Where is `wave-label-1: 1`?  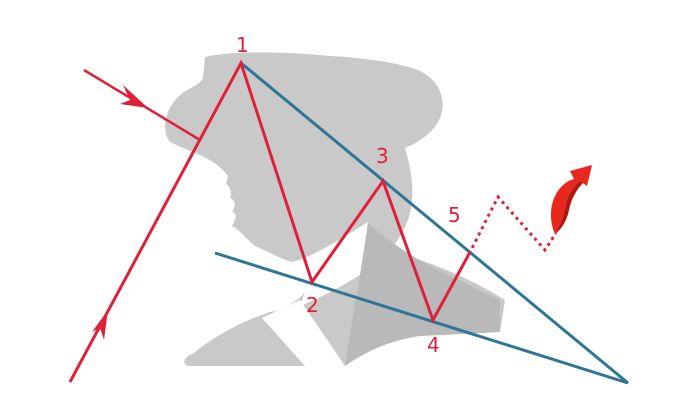 wave-label-1: 1 is located at coordinates (242, 45).